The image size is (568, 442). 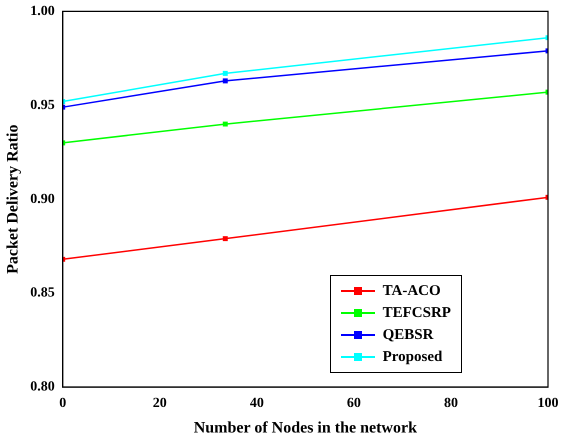 What do you see at coordinates (42, 293) in the screenshot?
I see `y-tick-label: 0.85` at bounding box center [42, 293].